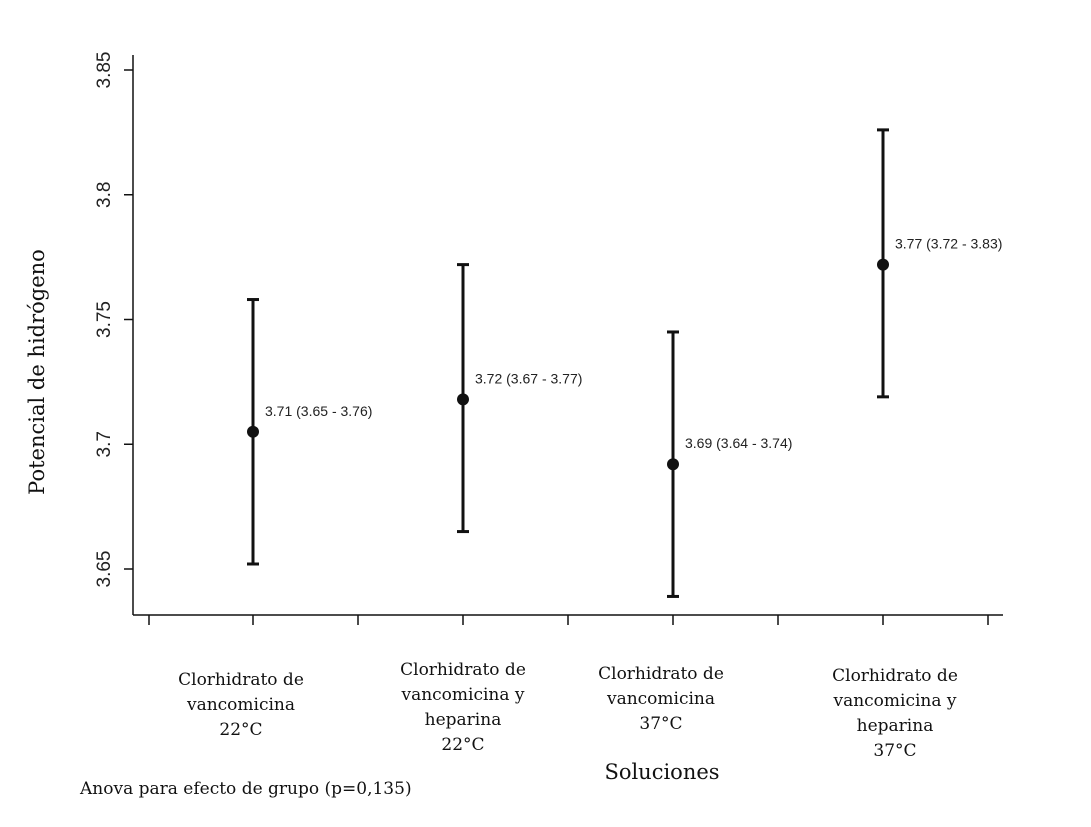 The width and height of the screenshot is (1091, 827). I want to click on data-label: 3.72 (3.67 - 3.77), so click(528, 378).